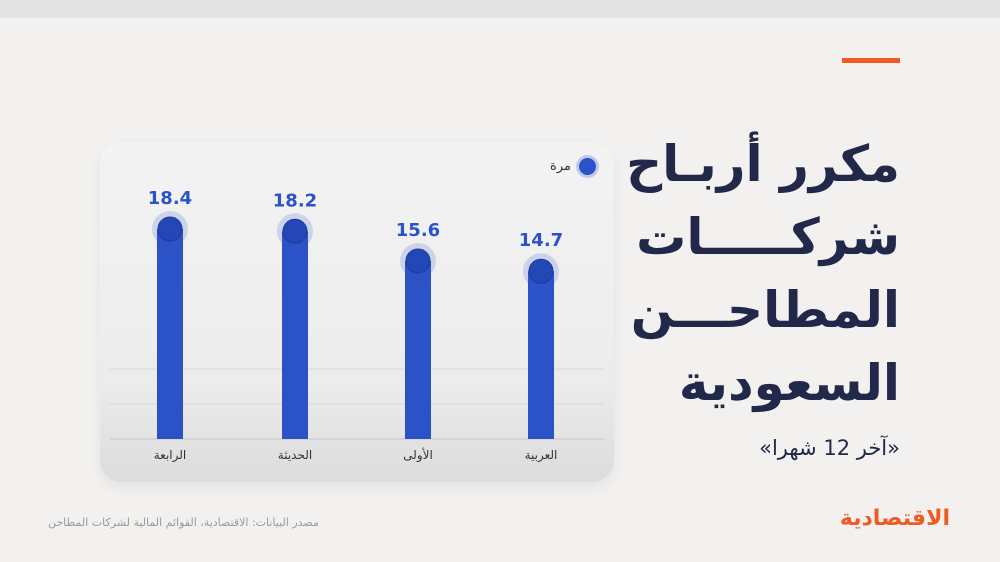 The width and height of the screenshot is (1000, 562). I want to click on data-label: 15.6, so click(418, 230).